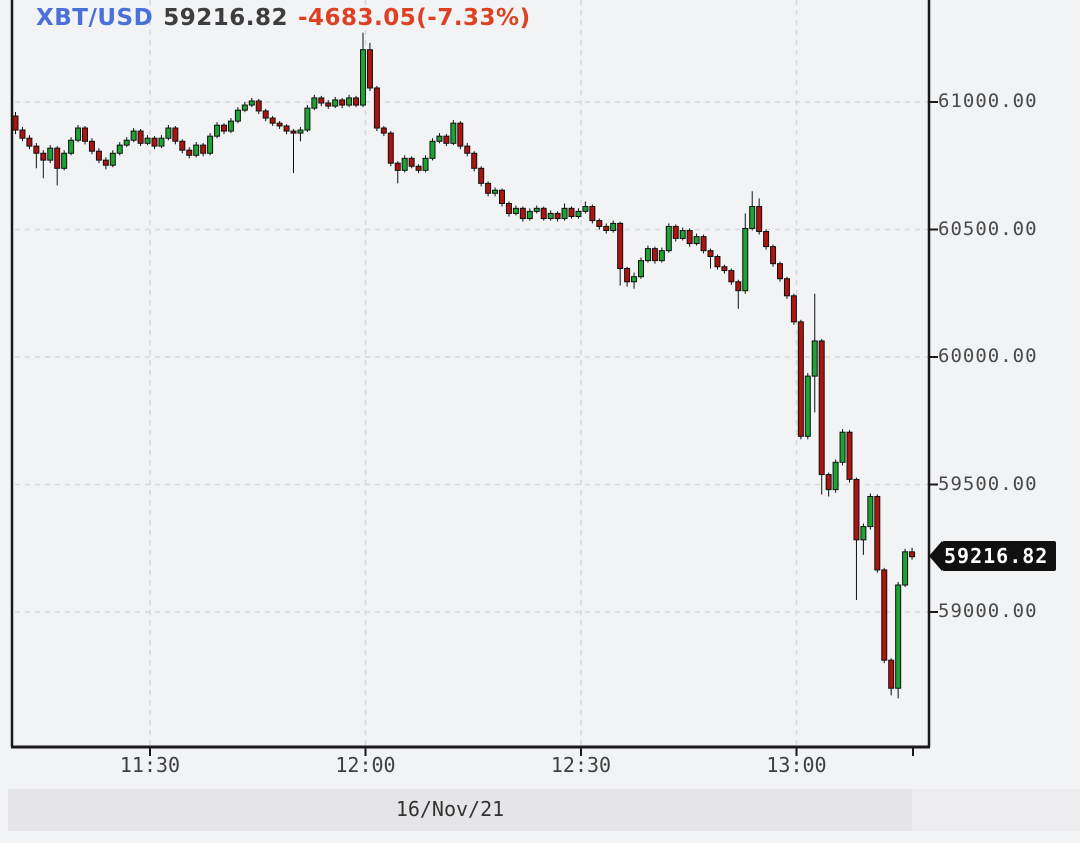  I want to click on price-axis-label: 60000.00, so click(988, 356).